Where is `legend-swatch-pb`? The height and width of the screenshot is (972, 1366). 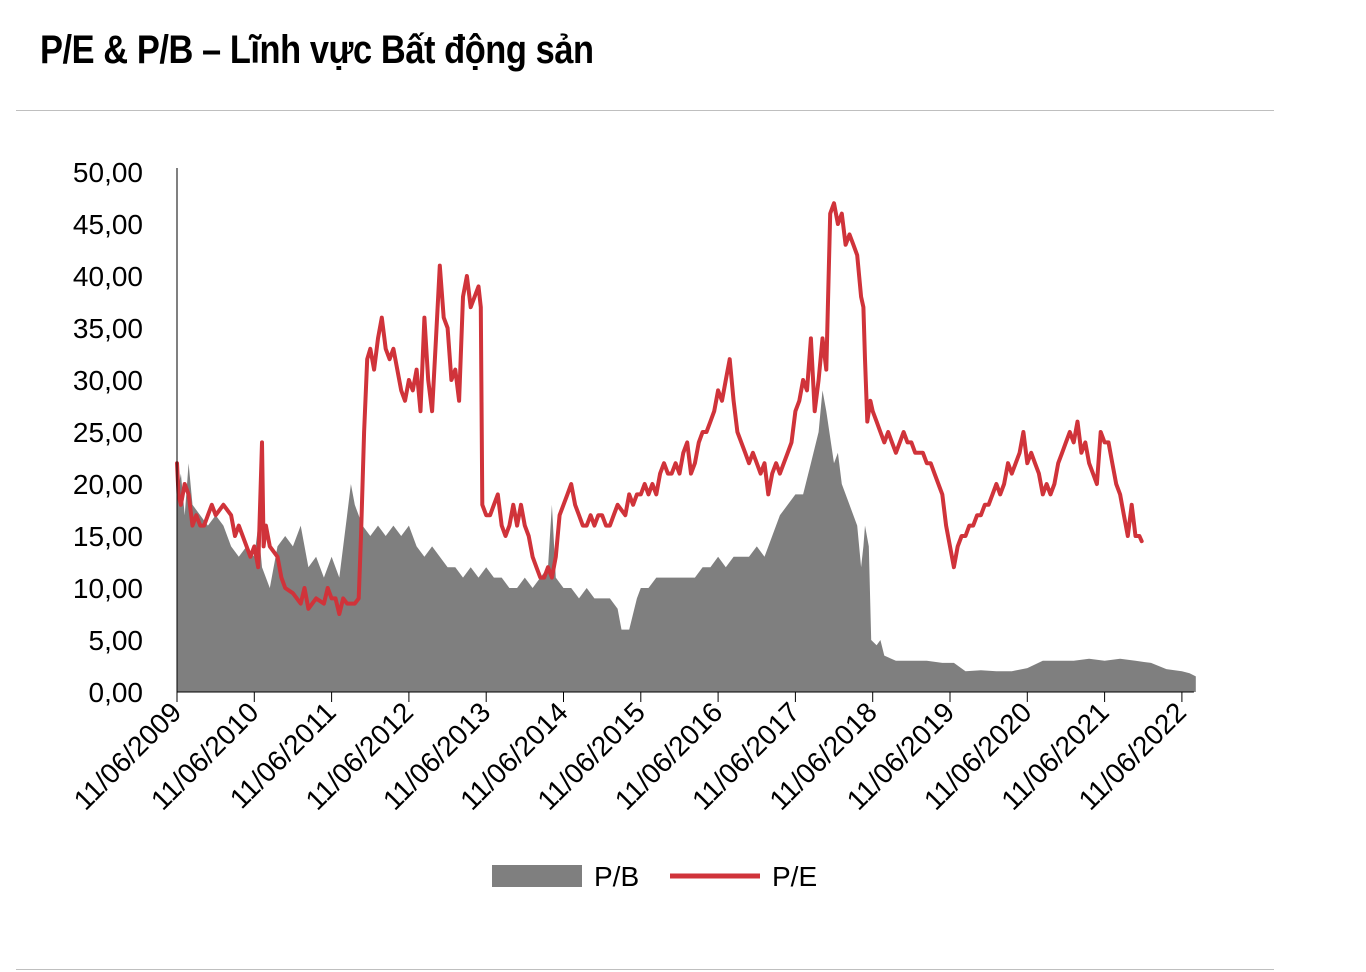 legend-swatch-pb is located at coordinates (537, 876).